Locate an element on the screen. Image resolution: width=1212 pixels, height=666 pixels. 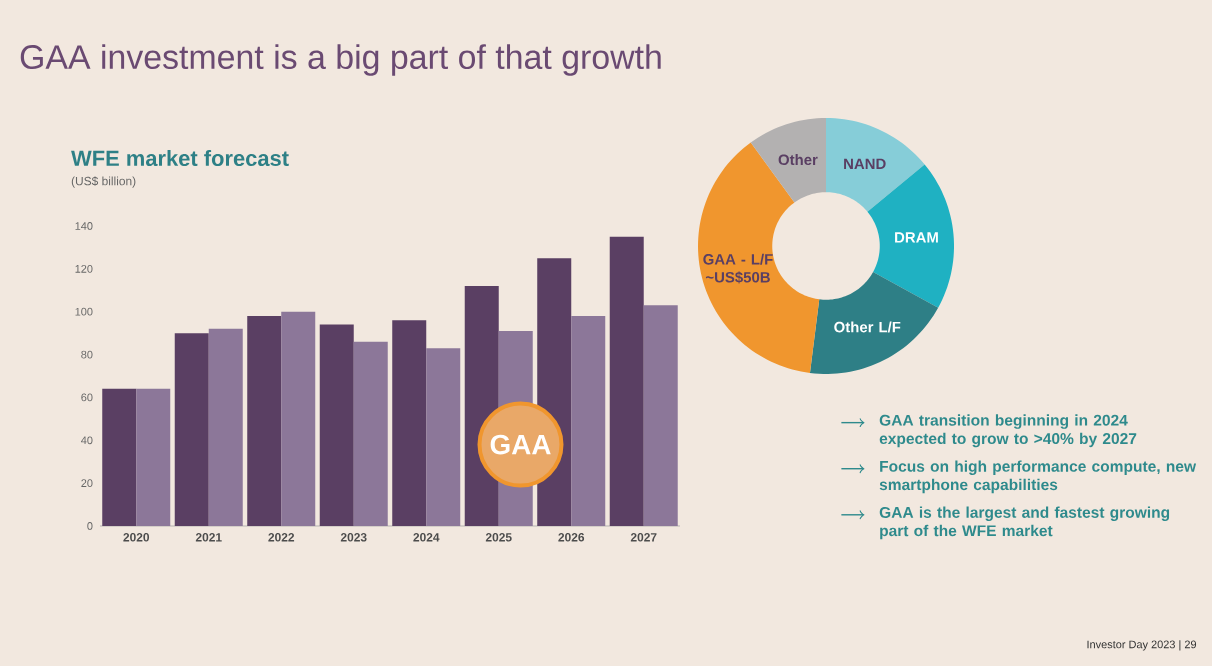
chart-subtitle: WFE market forecast is located at coordinates (180, 158).